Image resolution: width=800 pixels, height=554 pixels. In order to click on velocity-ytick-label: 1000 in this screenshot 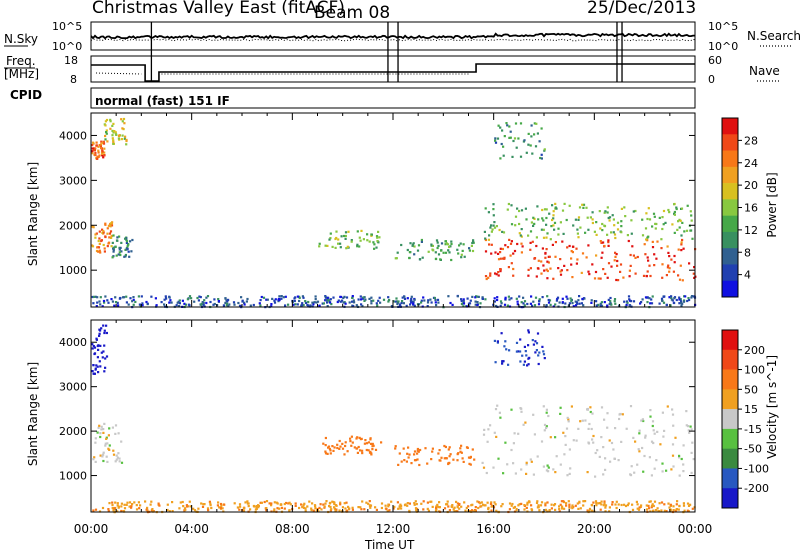, I will do `click(73, 476)`.